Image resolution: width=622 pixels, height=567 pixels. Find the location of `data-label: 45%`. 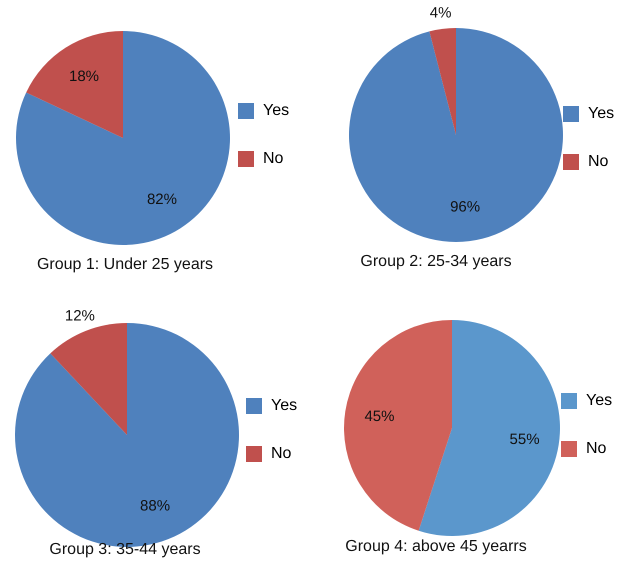

data-label: 45% is located at coordinates (379, 417).